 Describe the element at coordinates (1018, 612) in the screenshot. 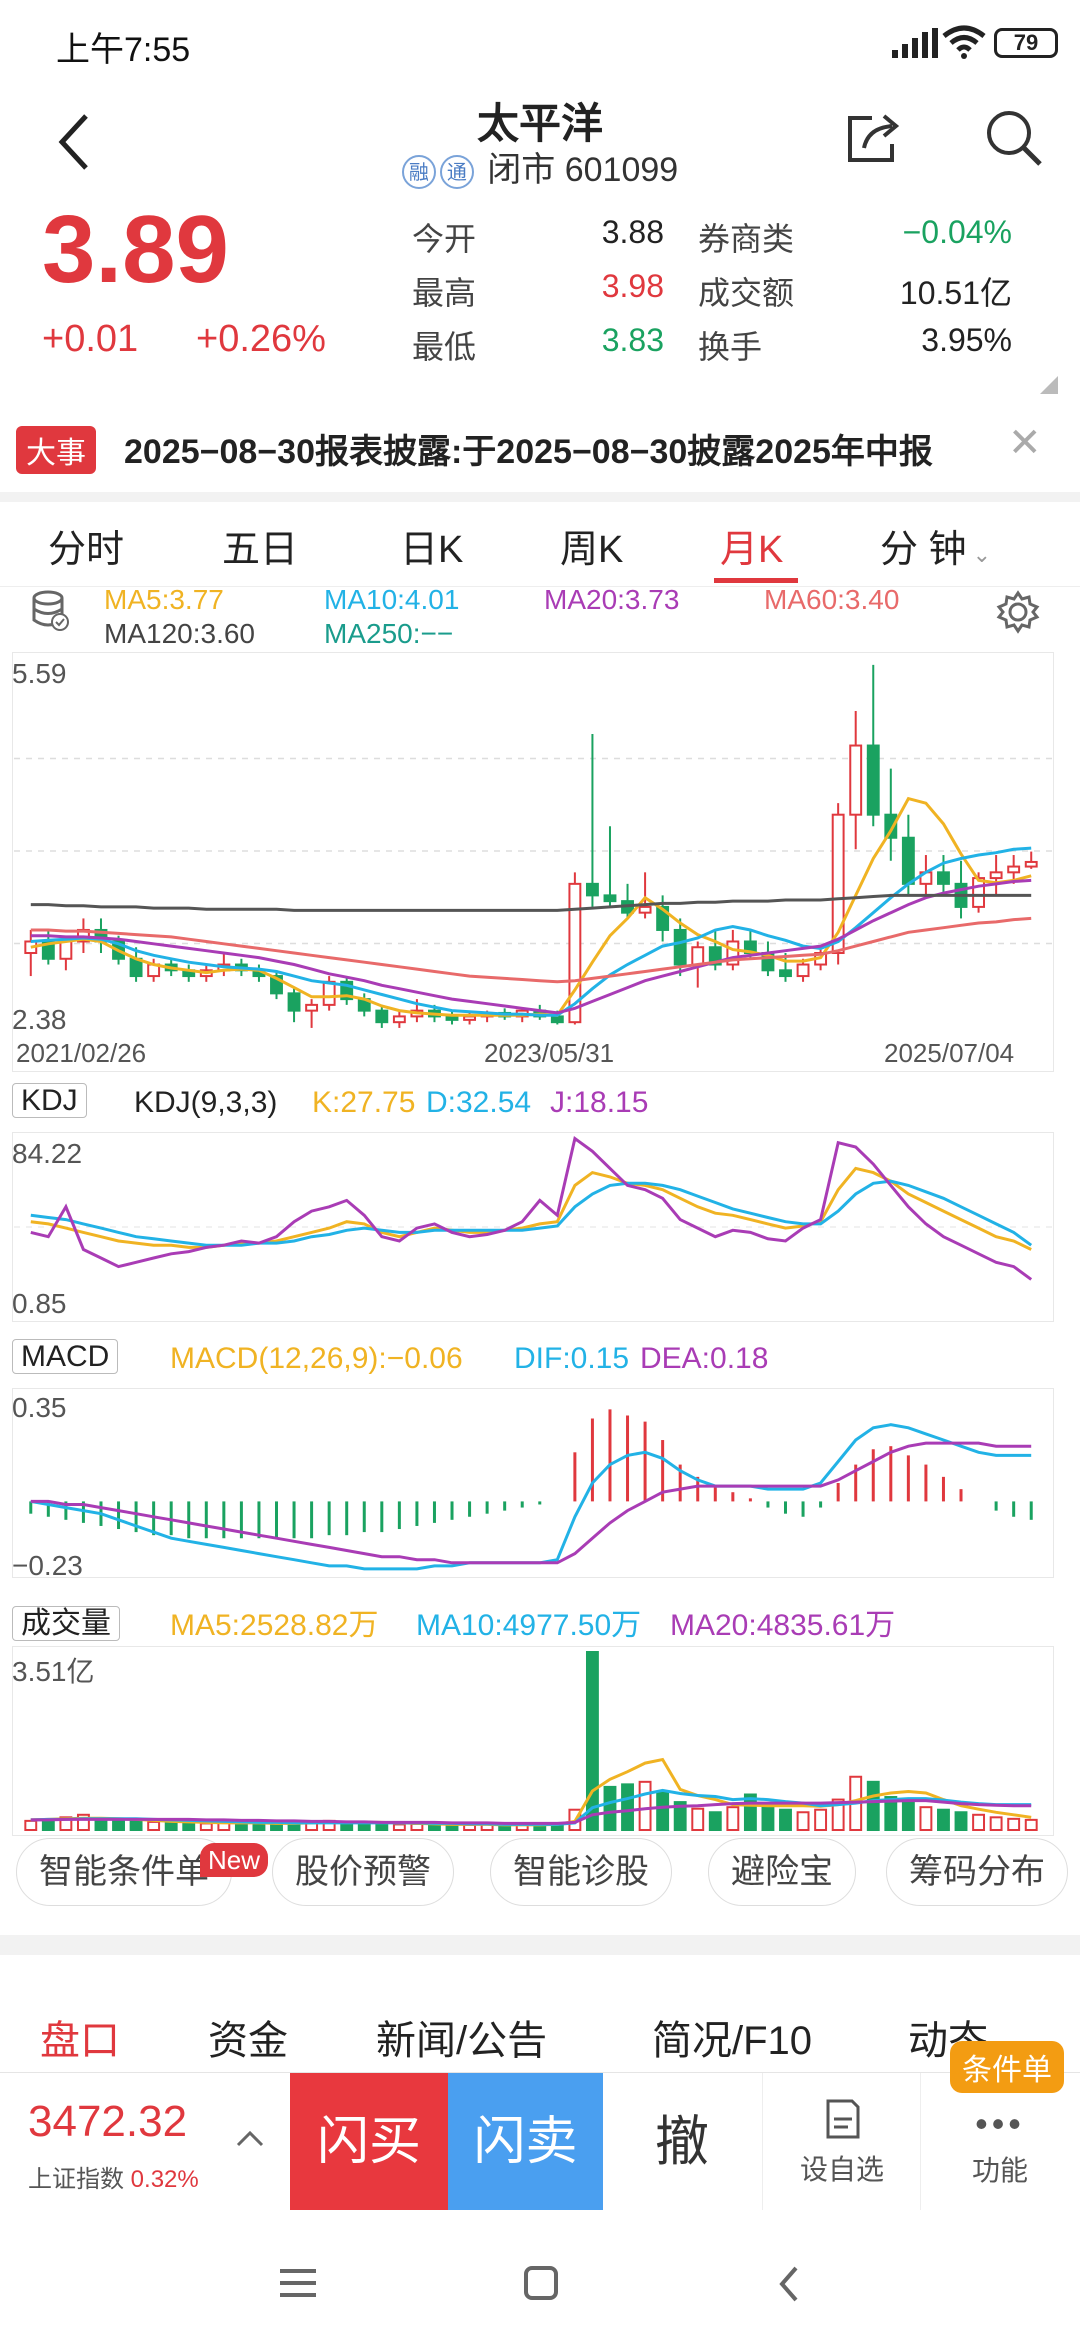

I see `gear-icon` at that location.